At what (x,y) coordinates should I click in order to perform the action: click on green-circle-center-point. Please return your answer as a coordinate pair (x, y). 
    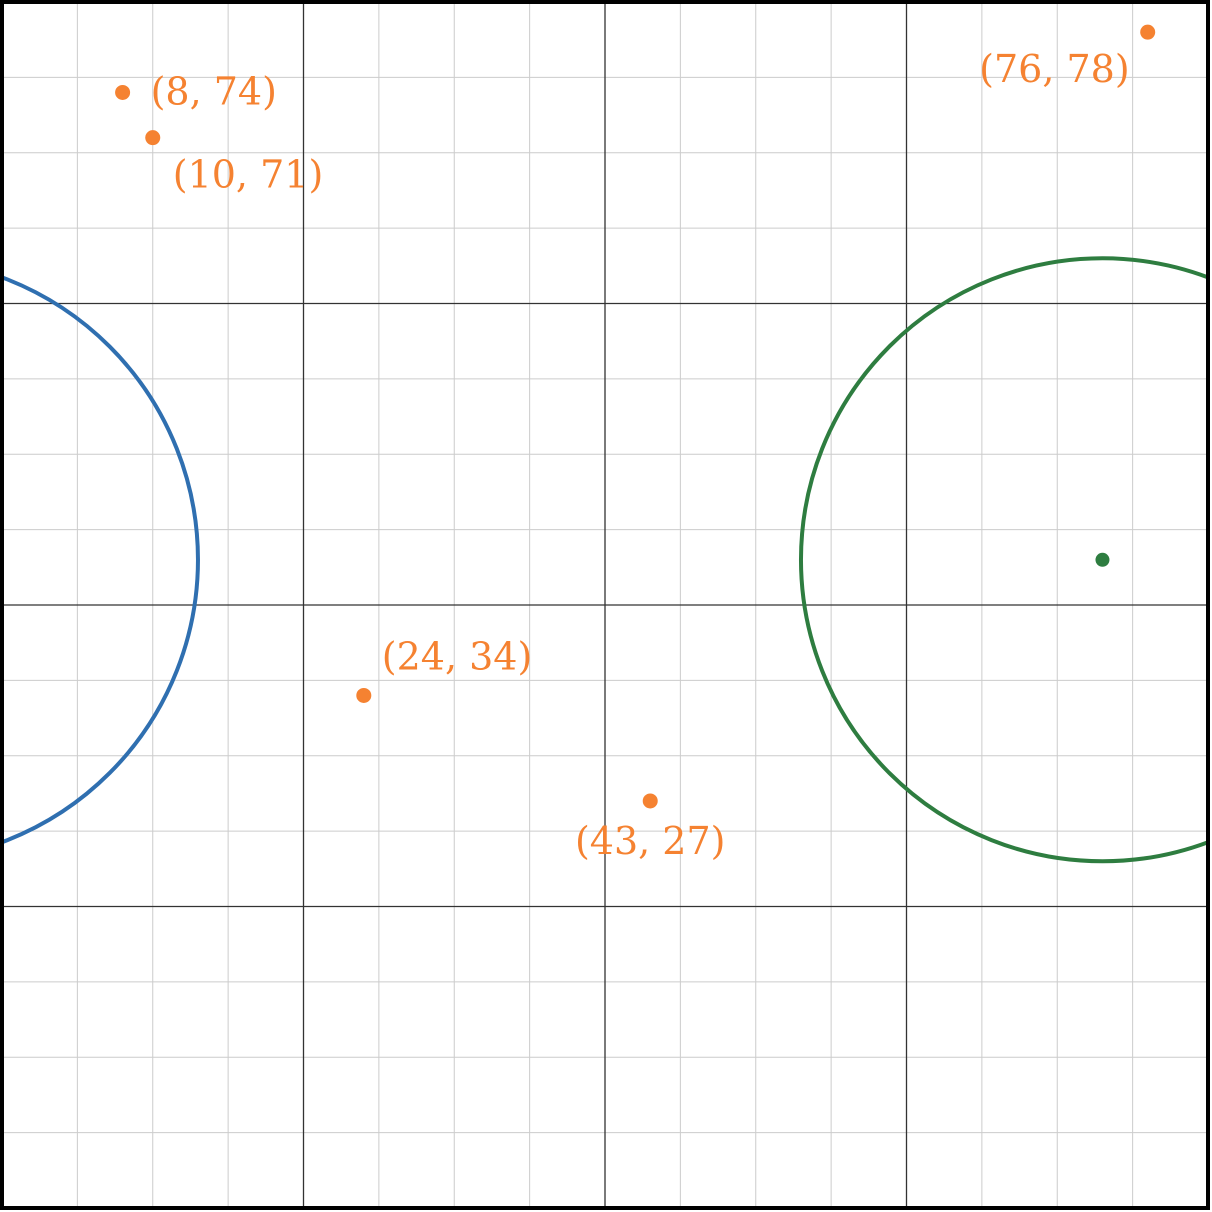
    Looking at the image, I should click on (1102, 559).